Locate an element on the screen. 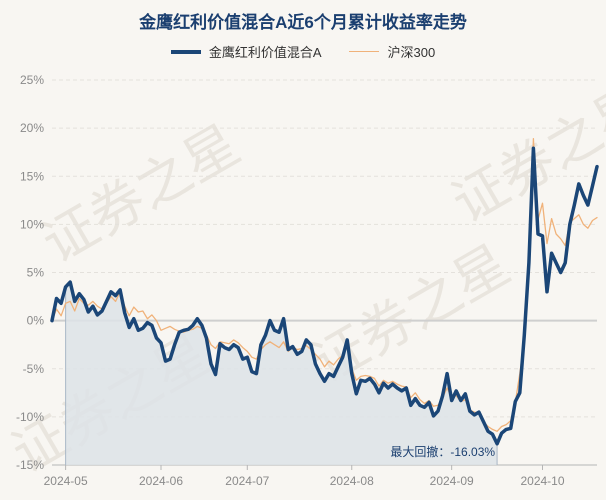 This screenshot has height=500, width=606. x-tick-label: 2024-09 is located at coordinates (452, 481).